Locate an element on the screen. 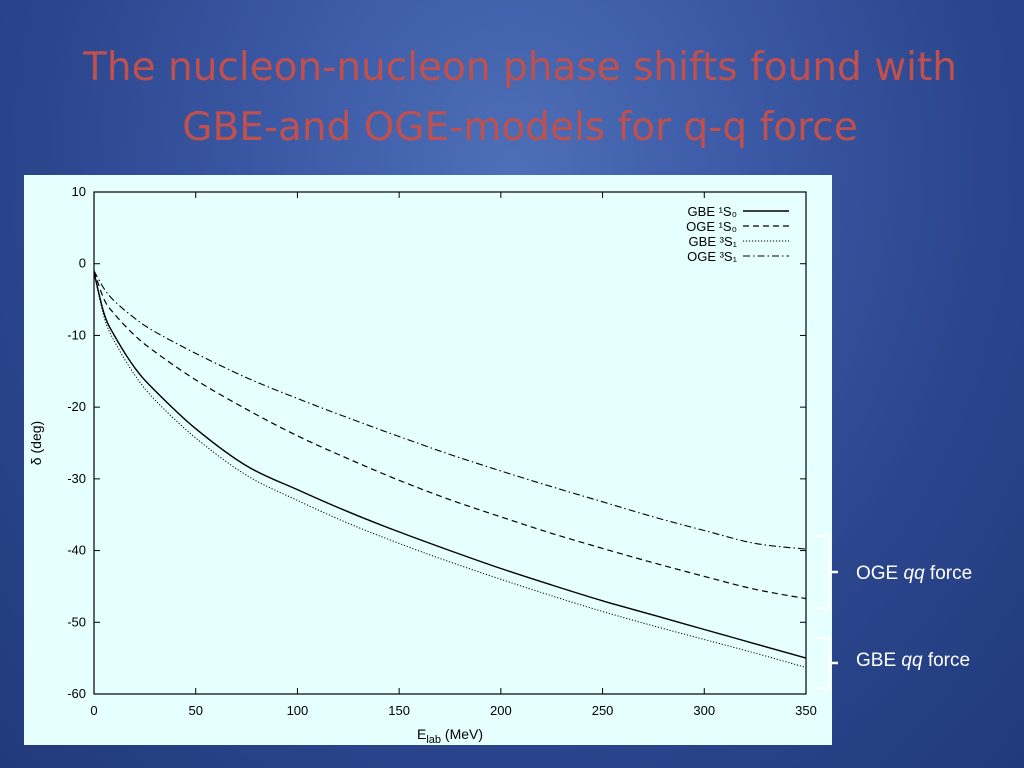 The image size is (1024, 768). oge-force-label: OGE qq force is located at coordinates (914, 573).